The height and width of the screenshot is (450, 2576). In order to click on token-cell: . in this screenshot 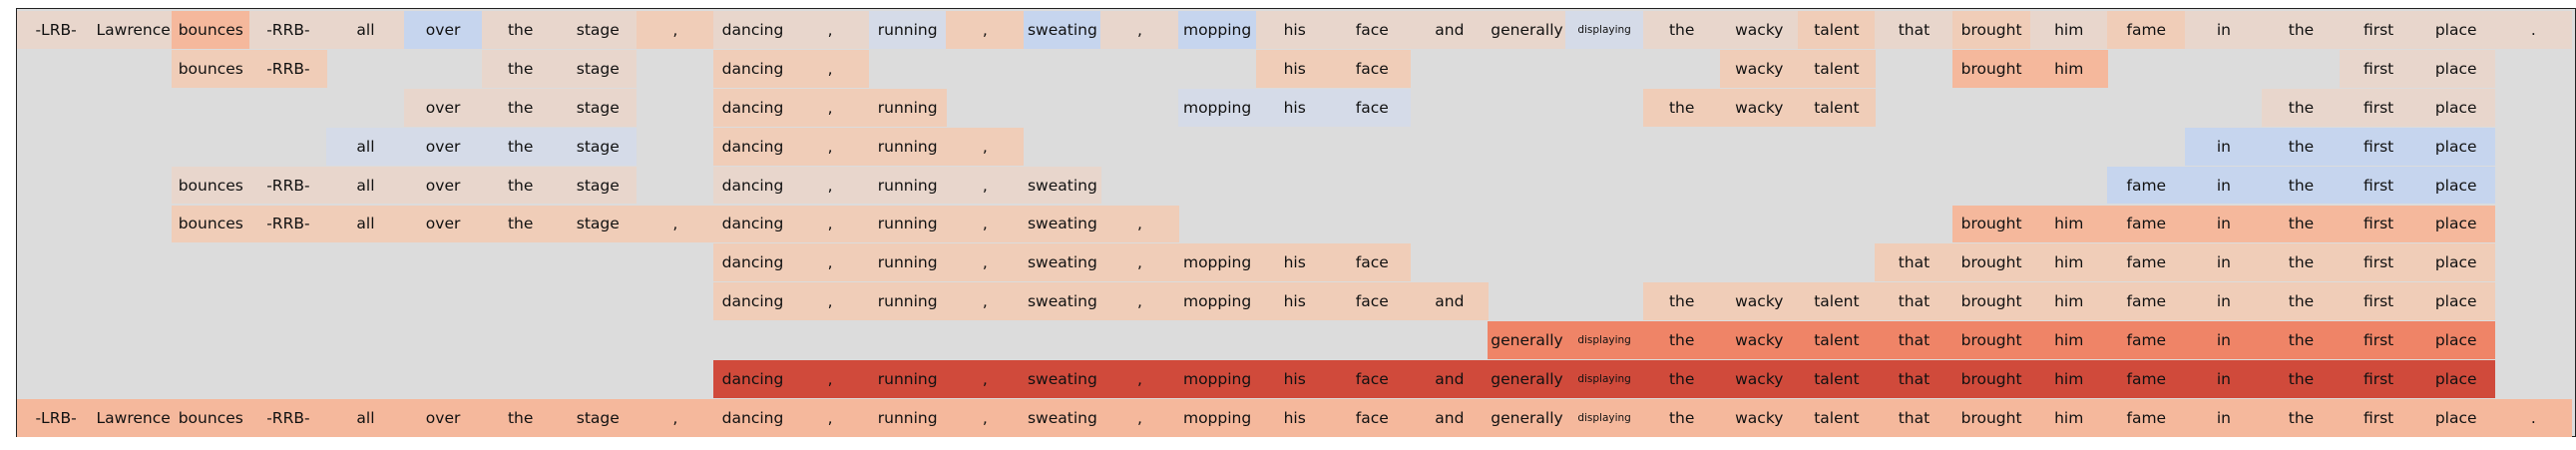, I will do `click(2533, 418)`.